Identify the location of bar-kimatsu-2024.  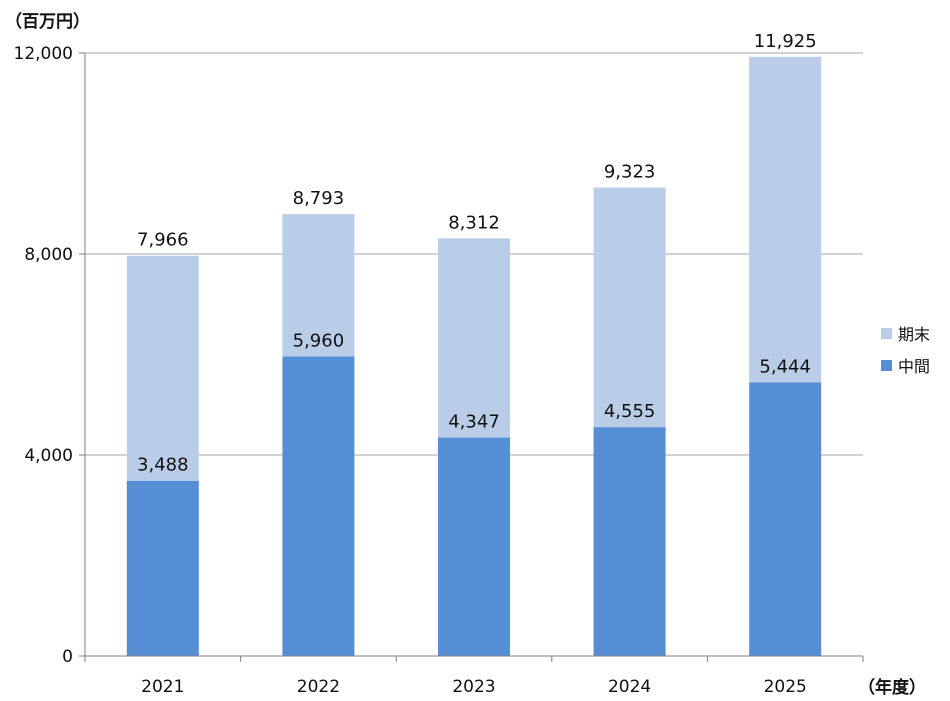
(629, 307).